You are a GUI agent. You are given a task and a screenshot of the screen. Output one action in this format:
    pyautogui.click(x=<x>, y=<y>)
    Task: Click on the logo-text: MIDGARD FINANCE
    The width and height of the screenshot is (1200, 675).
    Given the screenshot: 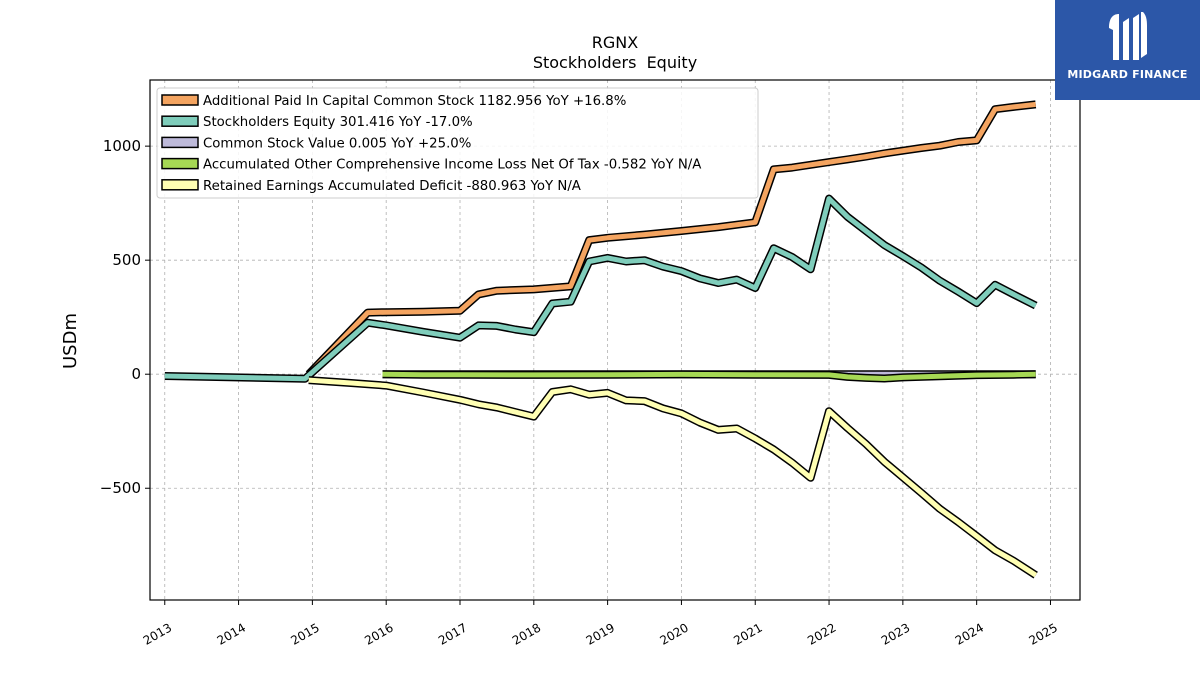 What is the action you would take?
    pyautogui.click(x=1127, y=74)
    